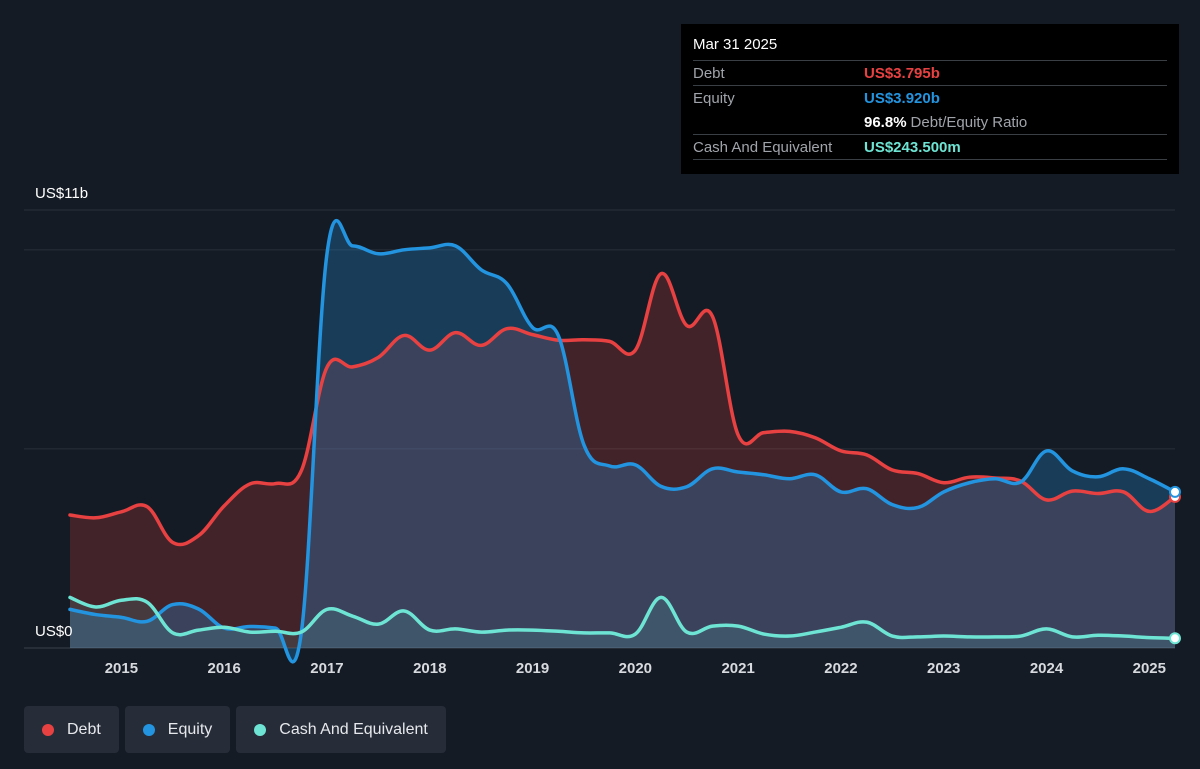 The width and height of the screenshot is (1200, 769). Describe the element at coordinates (709, 73) in the screenshot. I see `tooltip-debt-label: Debt` at that location.